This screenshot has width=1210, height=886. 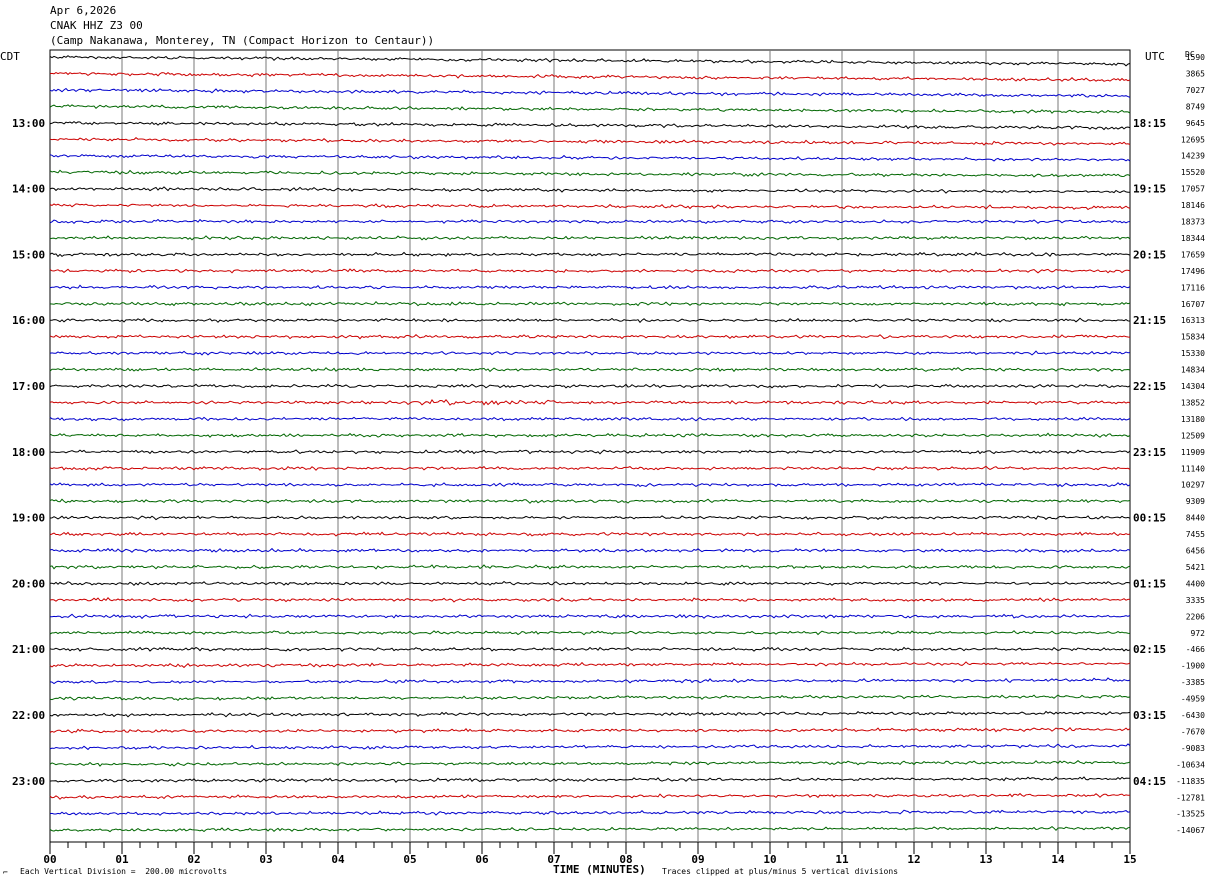 What do you see at coordinates (1129, 859) in the screenshot?
I see `x-tick-label: 15` at bounding box center [1129, 859].